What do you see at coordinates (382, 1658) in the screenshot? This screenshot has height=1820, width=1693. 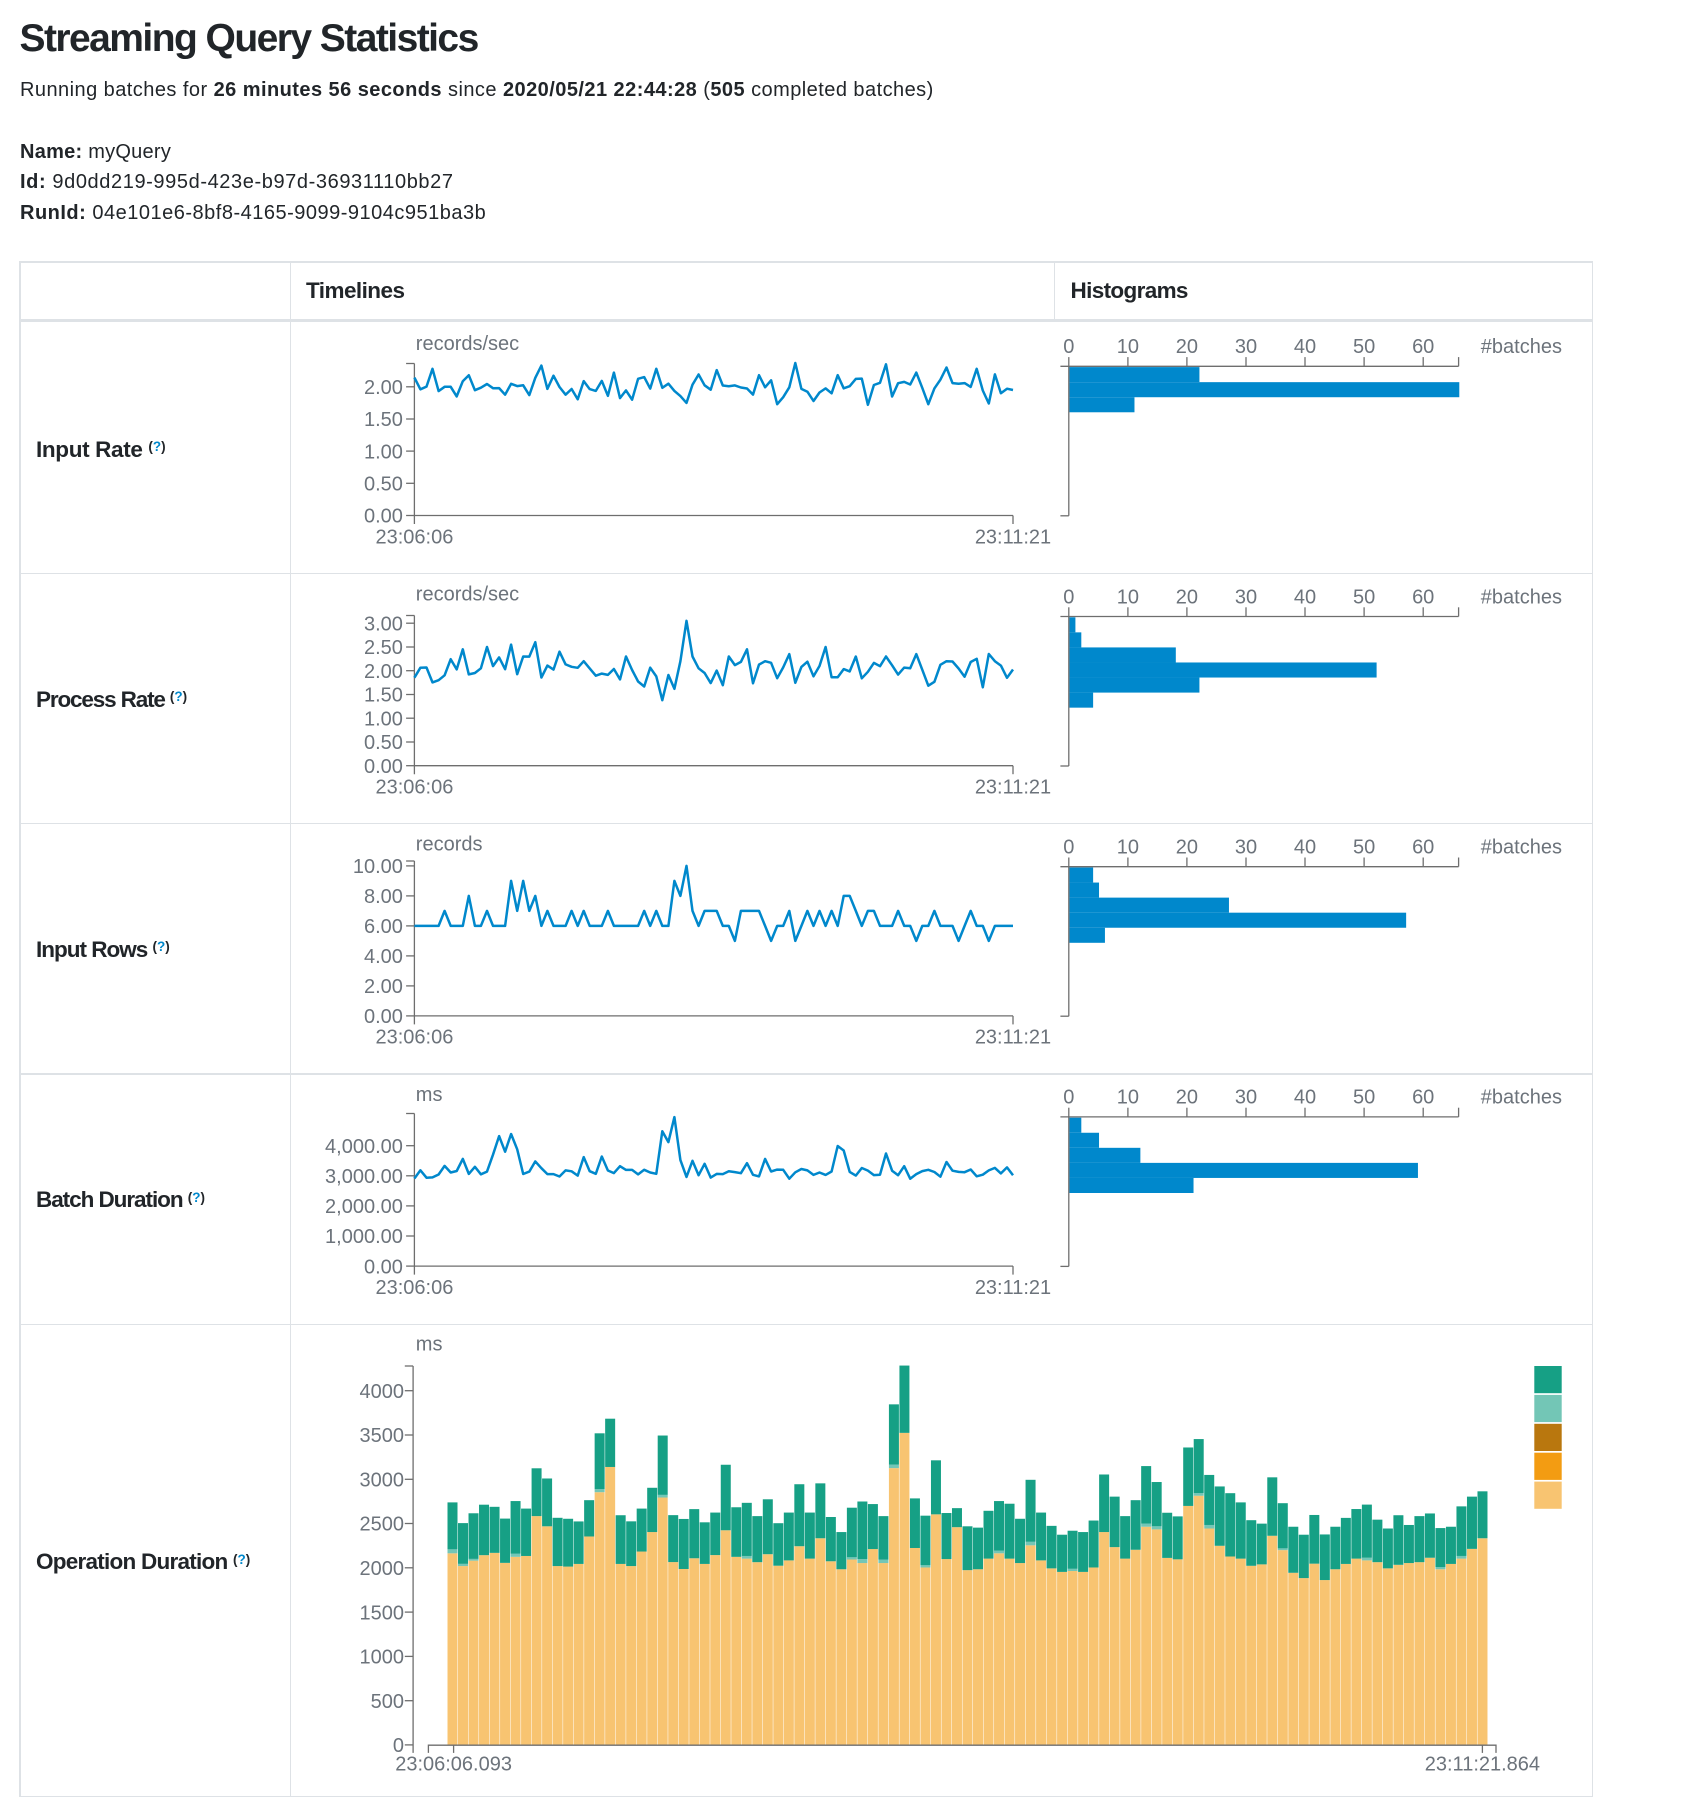 I see `svg-text: 1000` at bounding box center [382, 1658].